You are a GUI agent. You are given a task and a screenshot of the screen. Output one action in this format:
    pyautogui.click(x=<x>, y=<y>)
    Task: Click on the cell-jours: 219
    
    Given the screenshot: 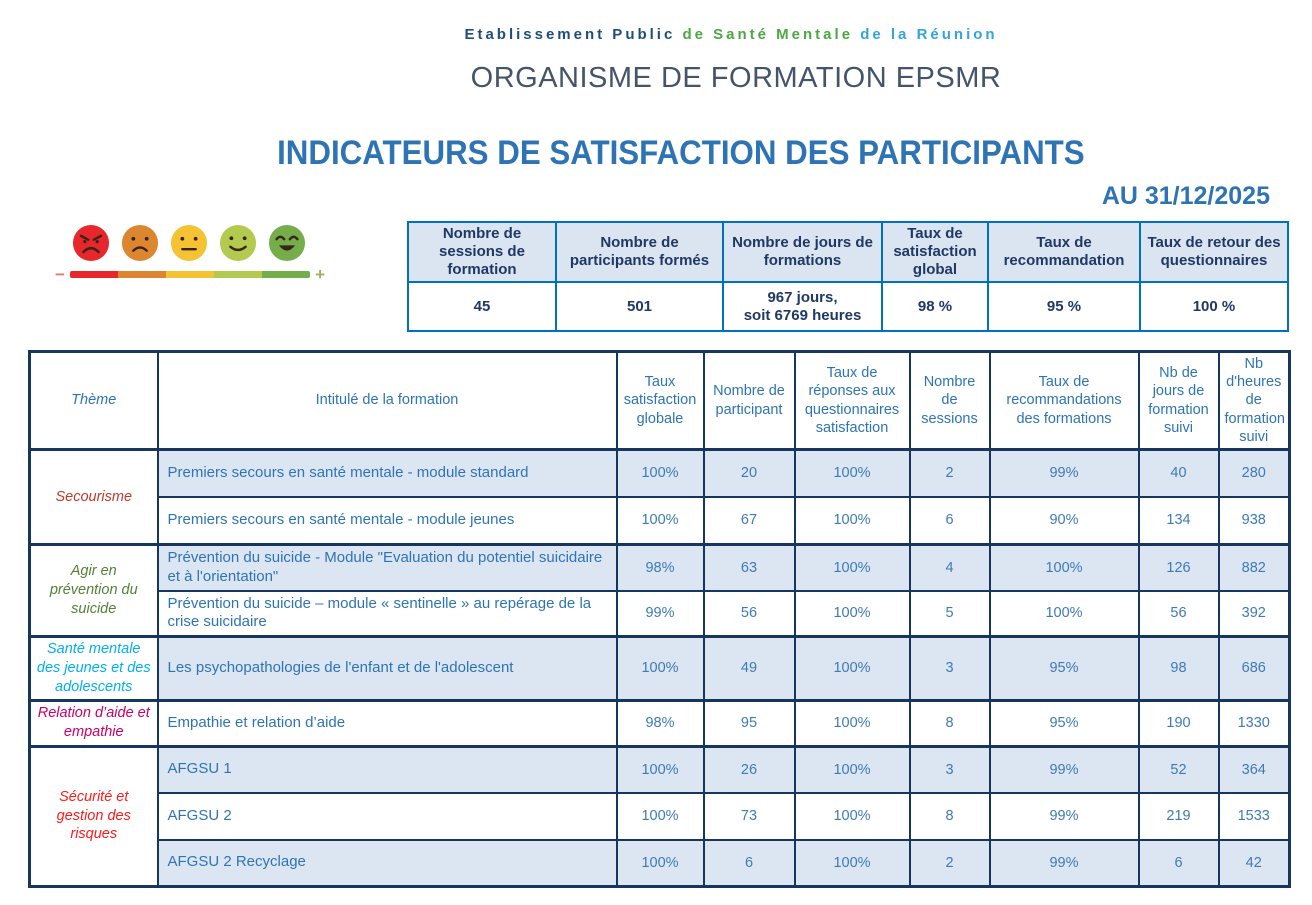 What is the action you would take?
    pyautogui.click(x=1178, y=817)
    